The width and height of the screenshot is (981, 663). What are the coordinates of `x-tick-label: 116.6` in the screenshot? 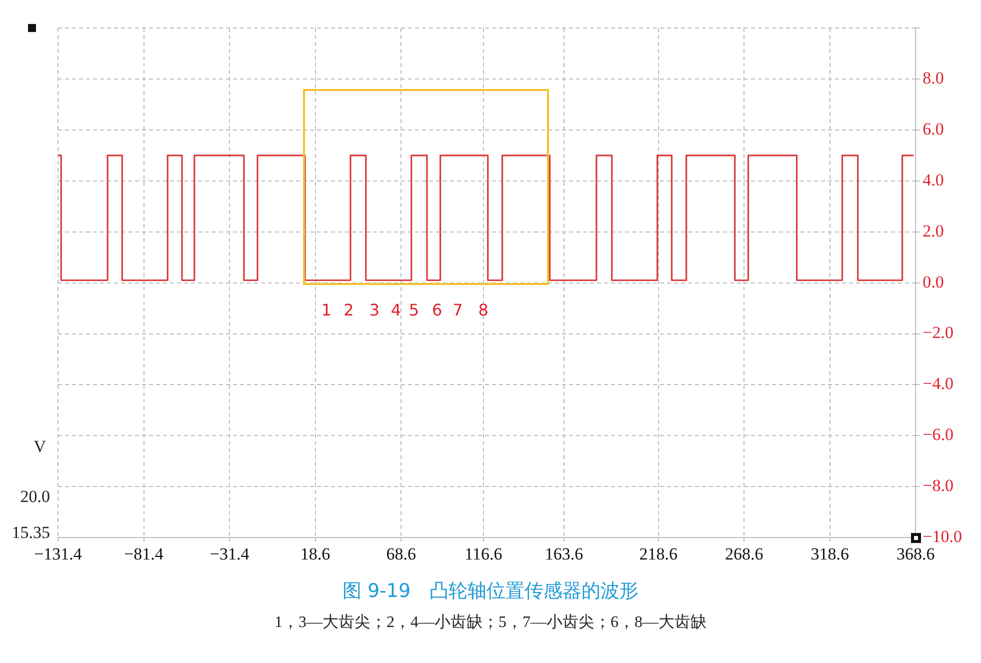 It's located at (483, 554).